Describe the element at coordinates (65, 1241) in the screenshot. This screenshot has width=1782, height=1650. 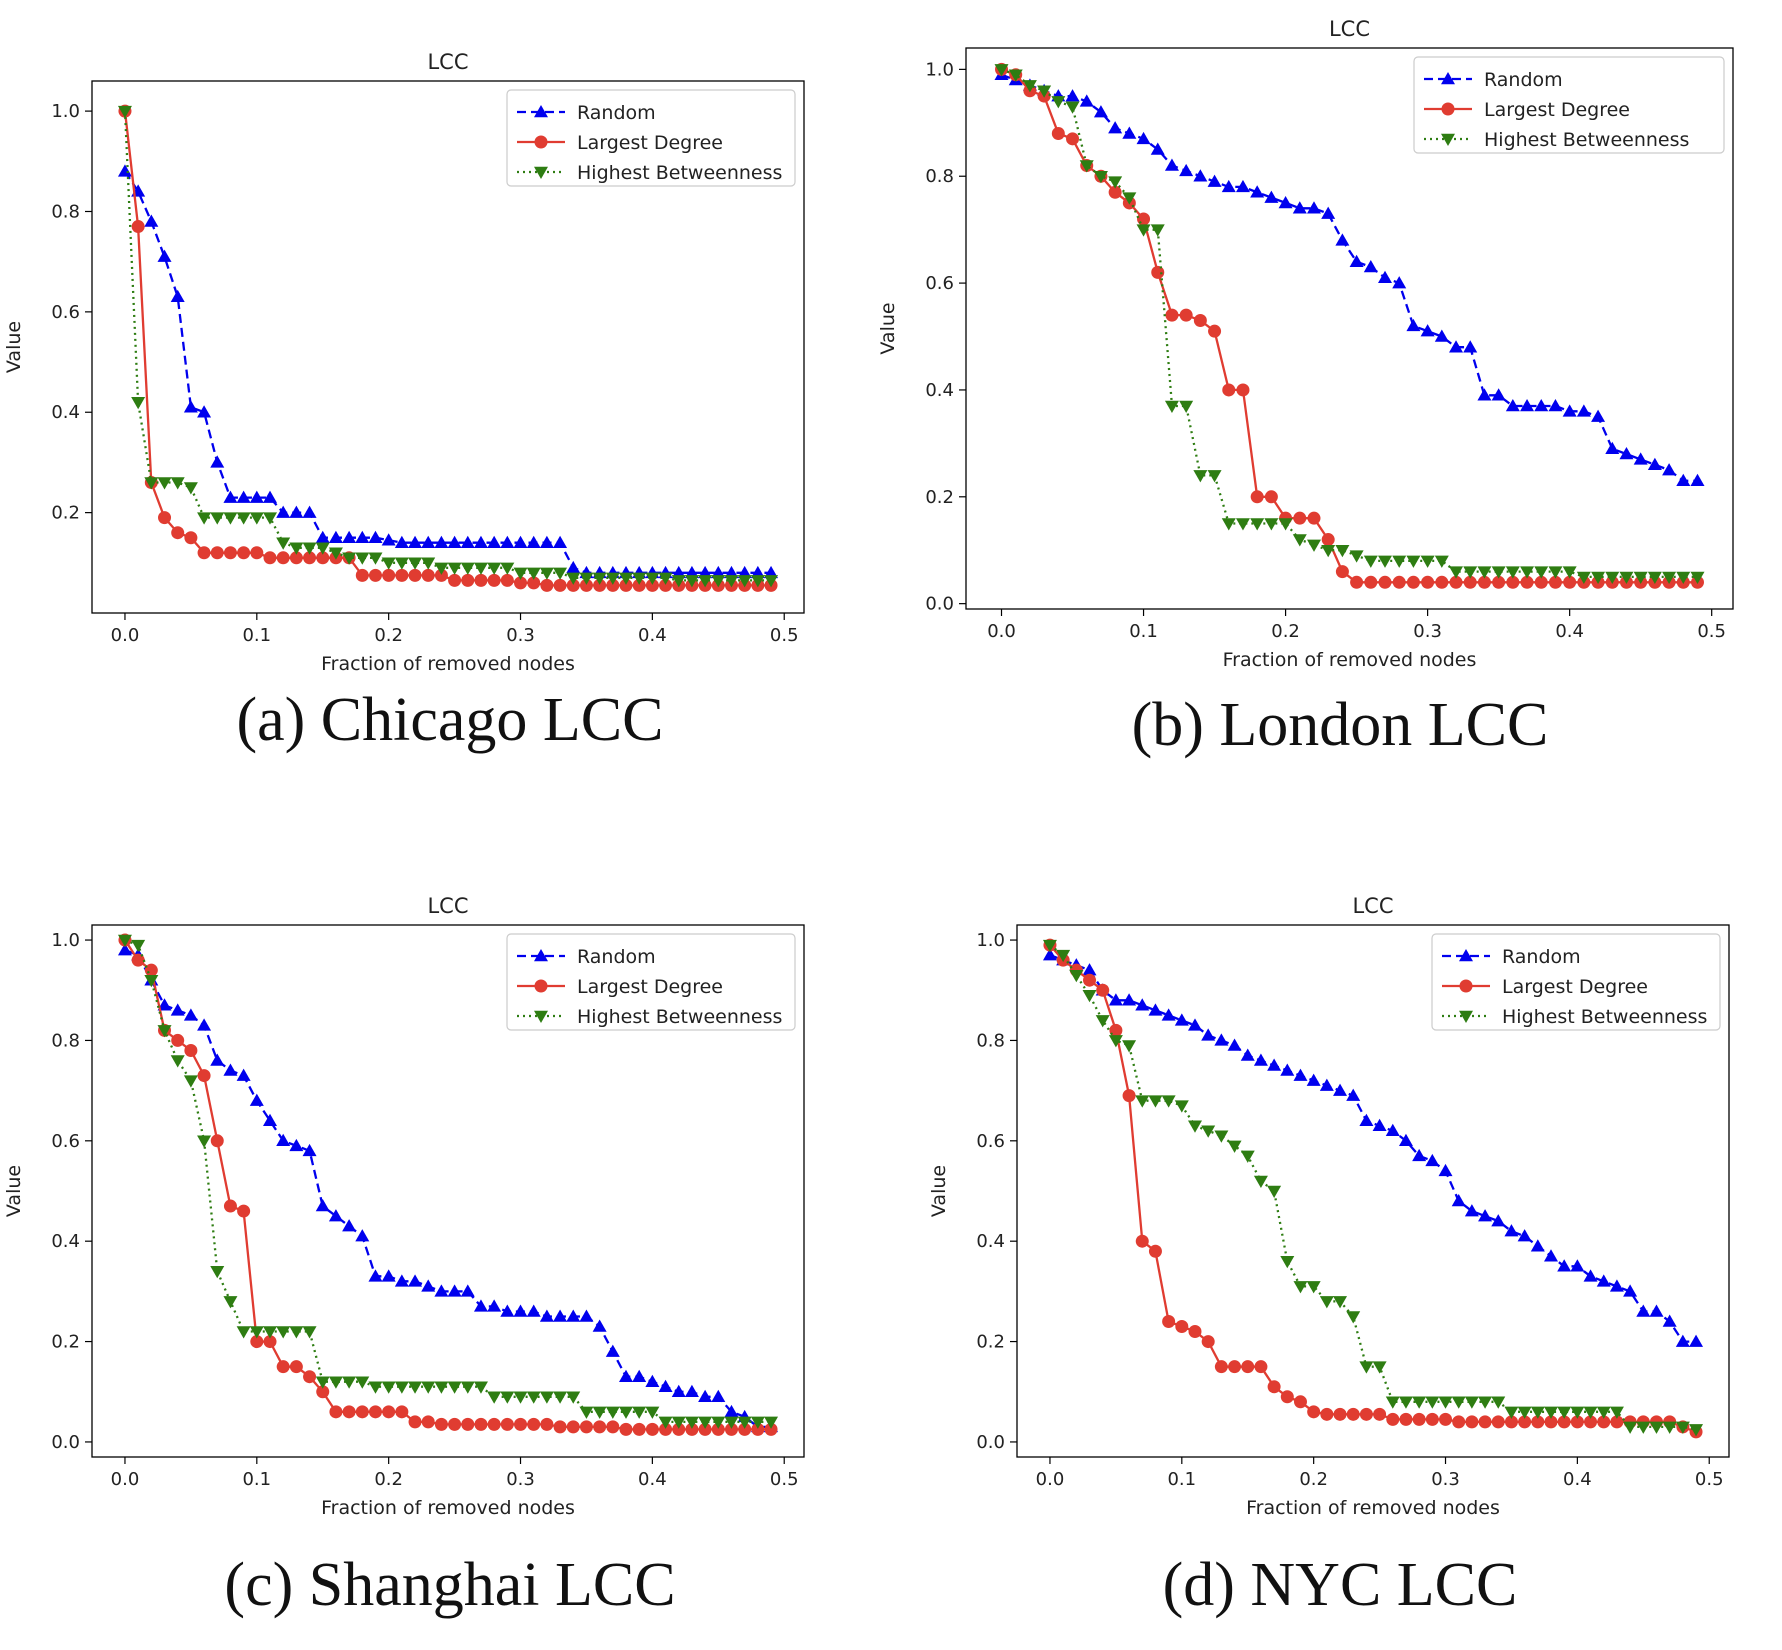
I see `y-tick-label: 0.4` at that location.